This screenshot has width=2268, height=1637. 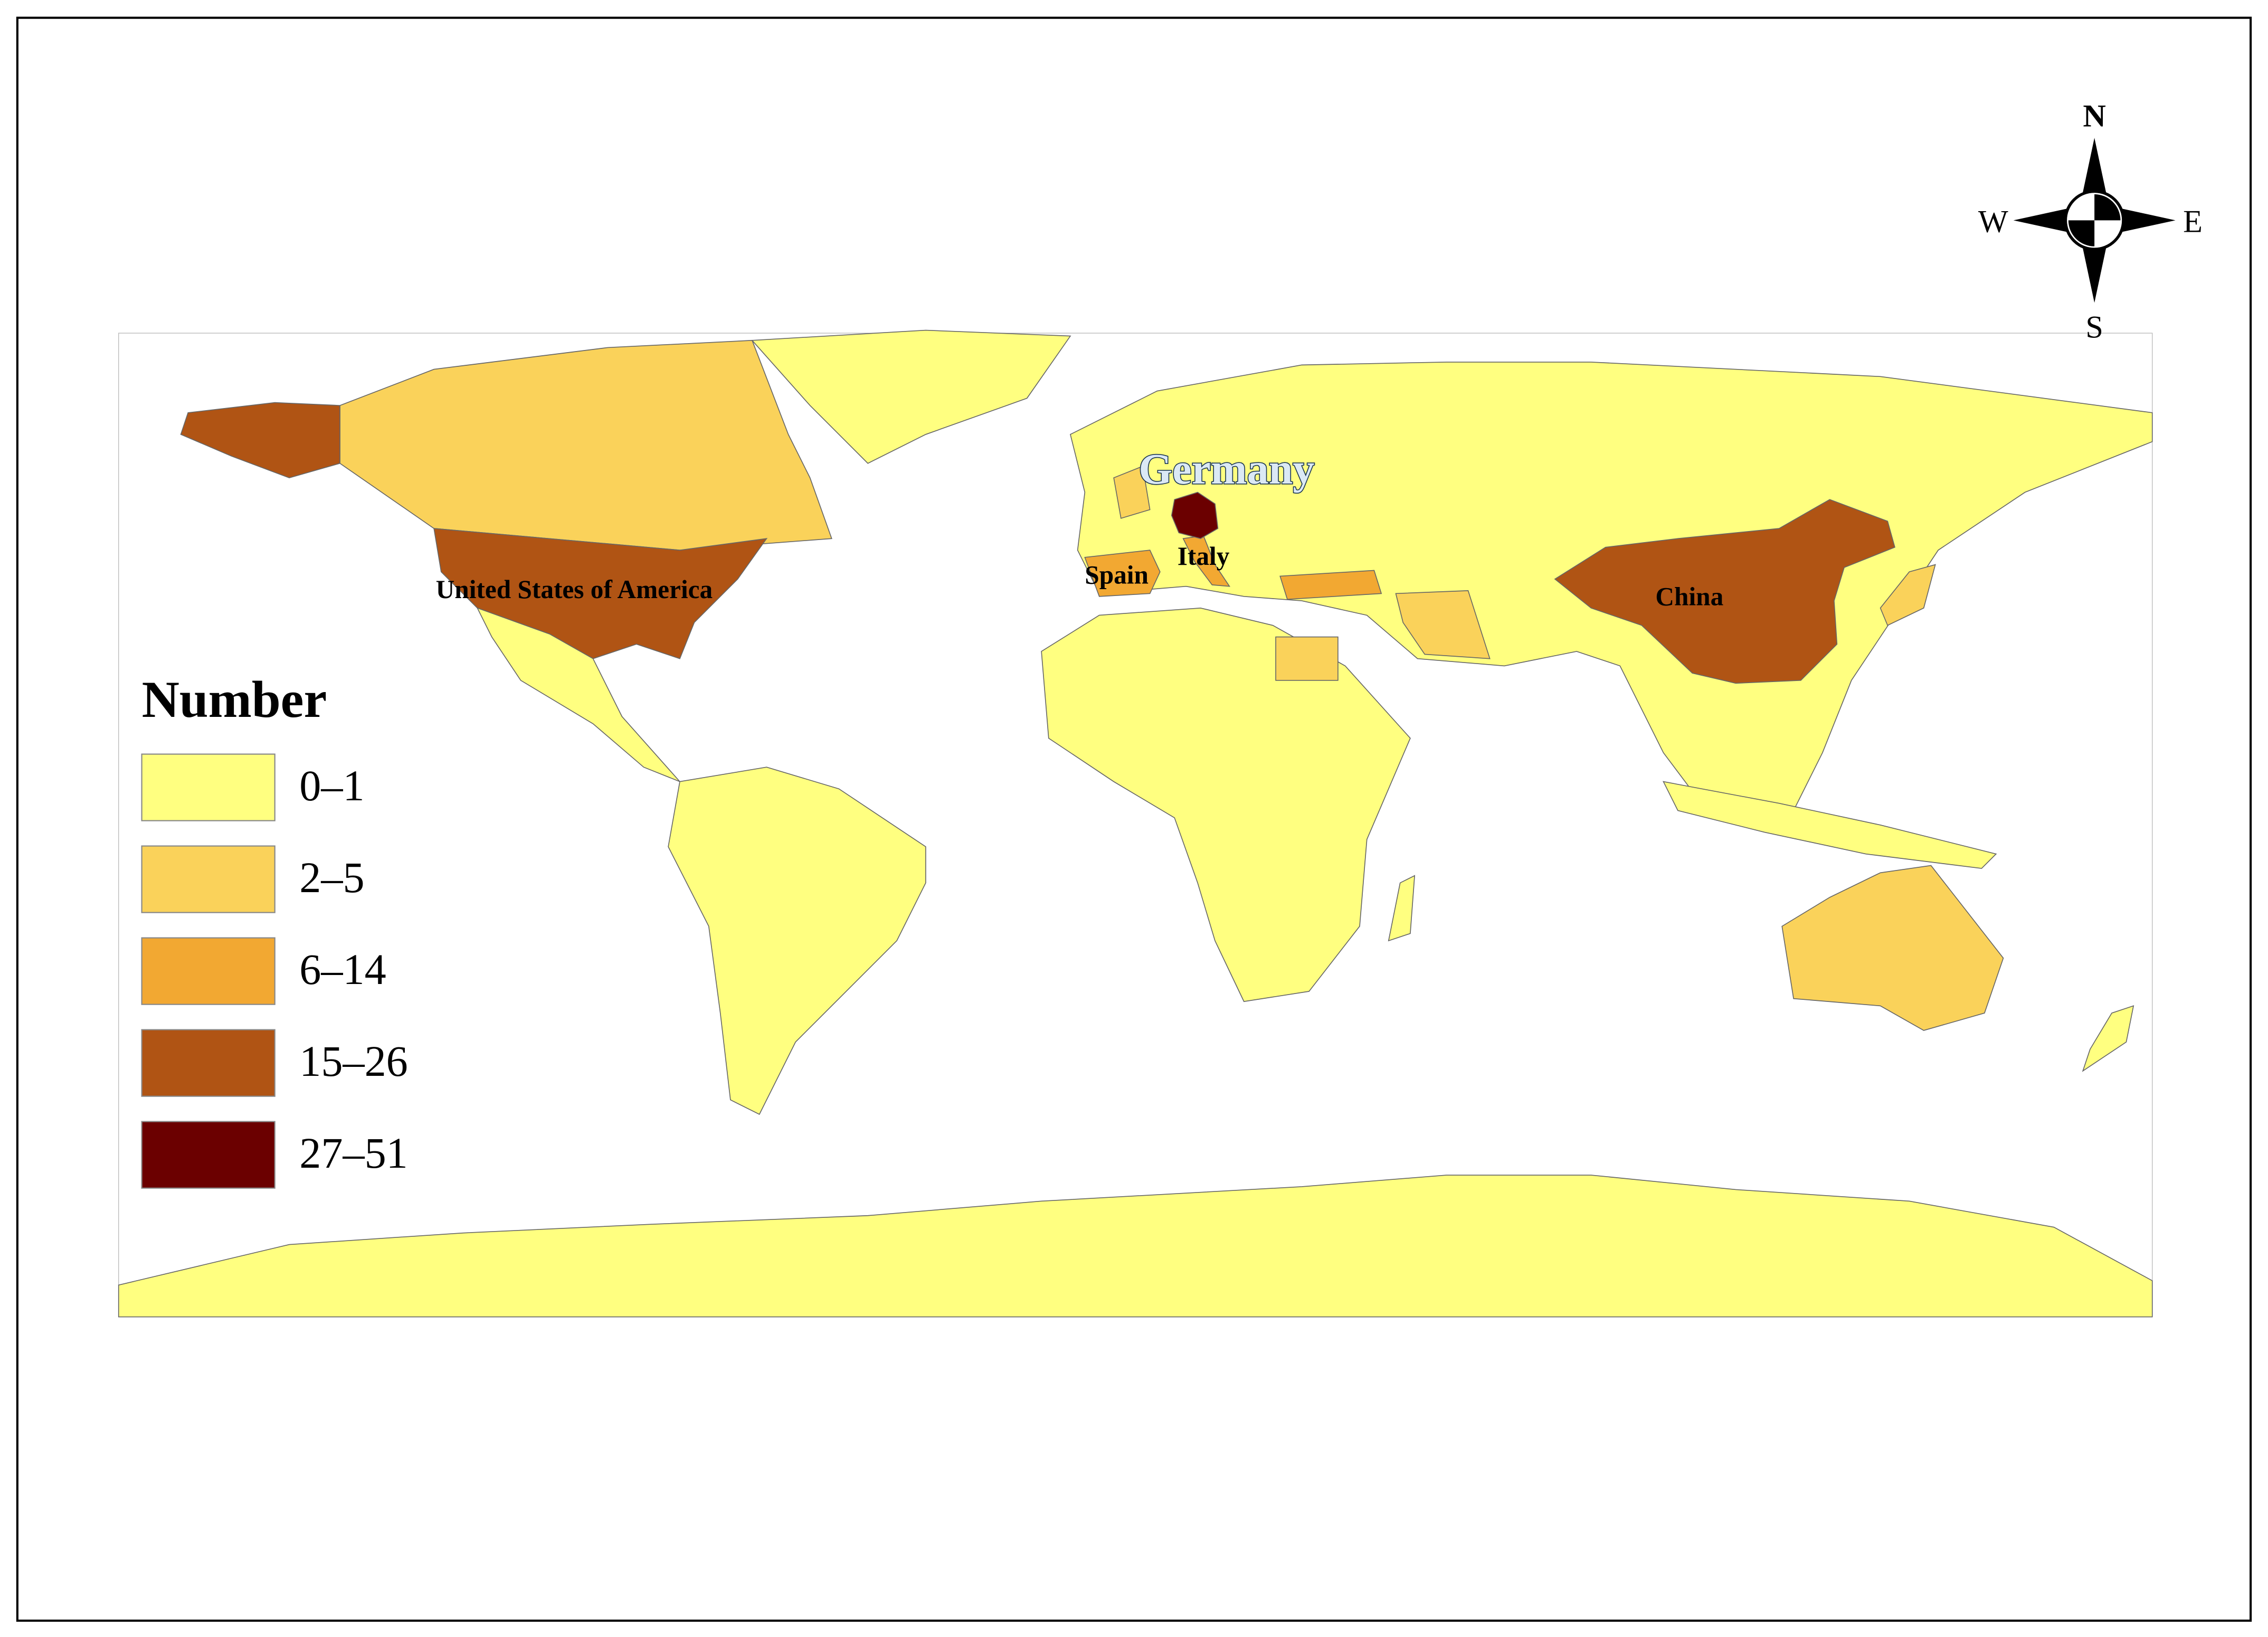 I want to click on egypt, so click(x=1307, y=658).